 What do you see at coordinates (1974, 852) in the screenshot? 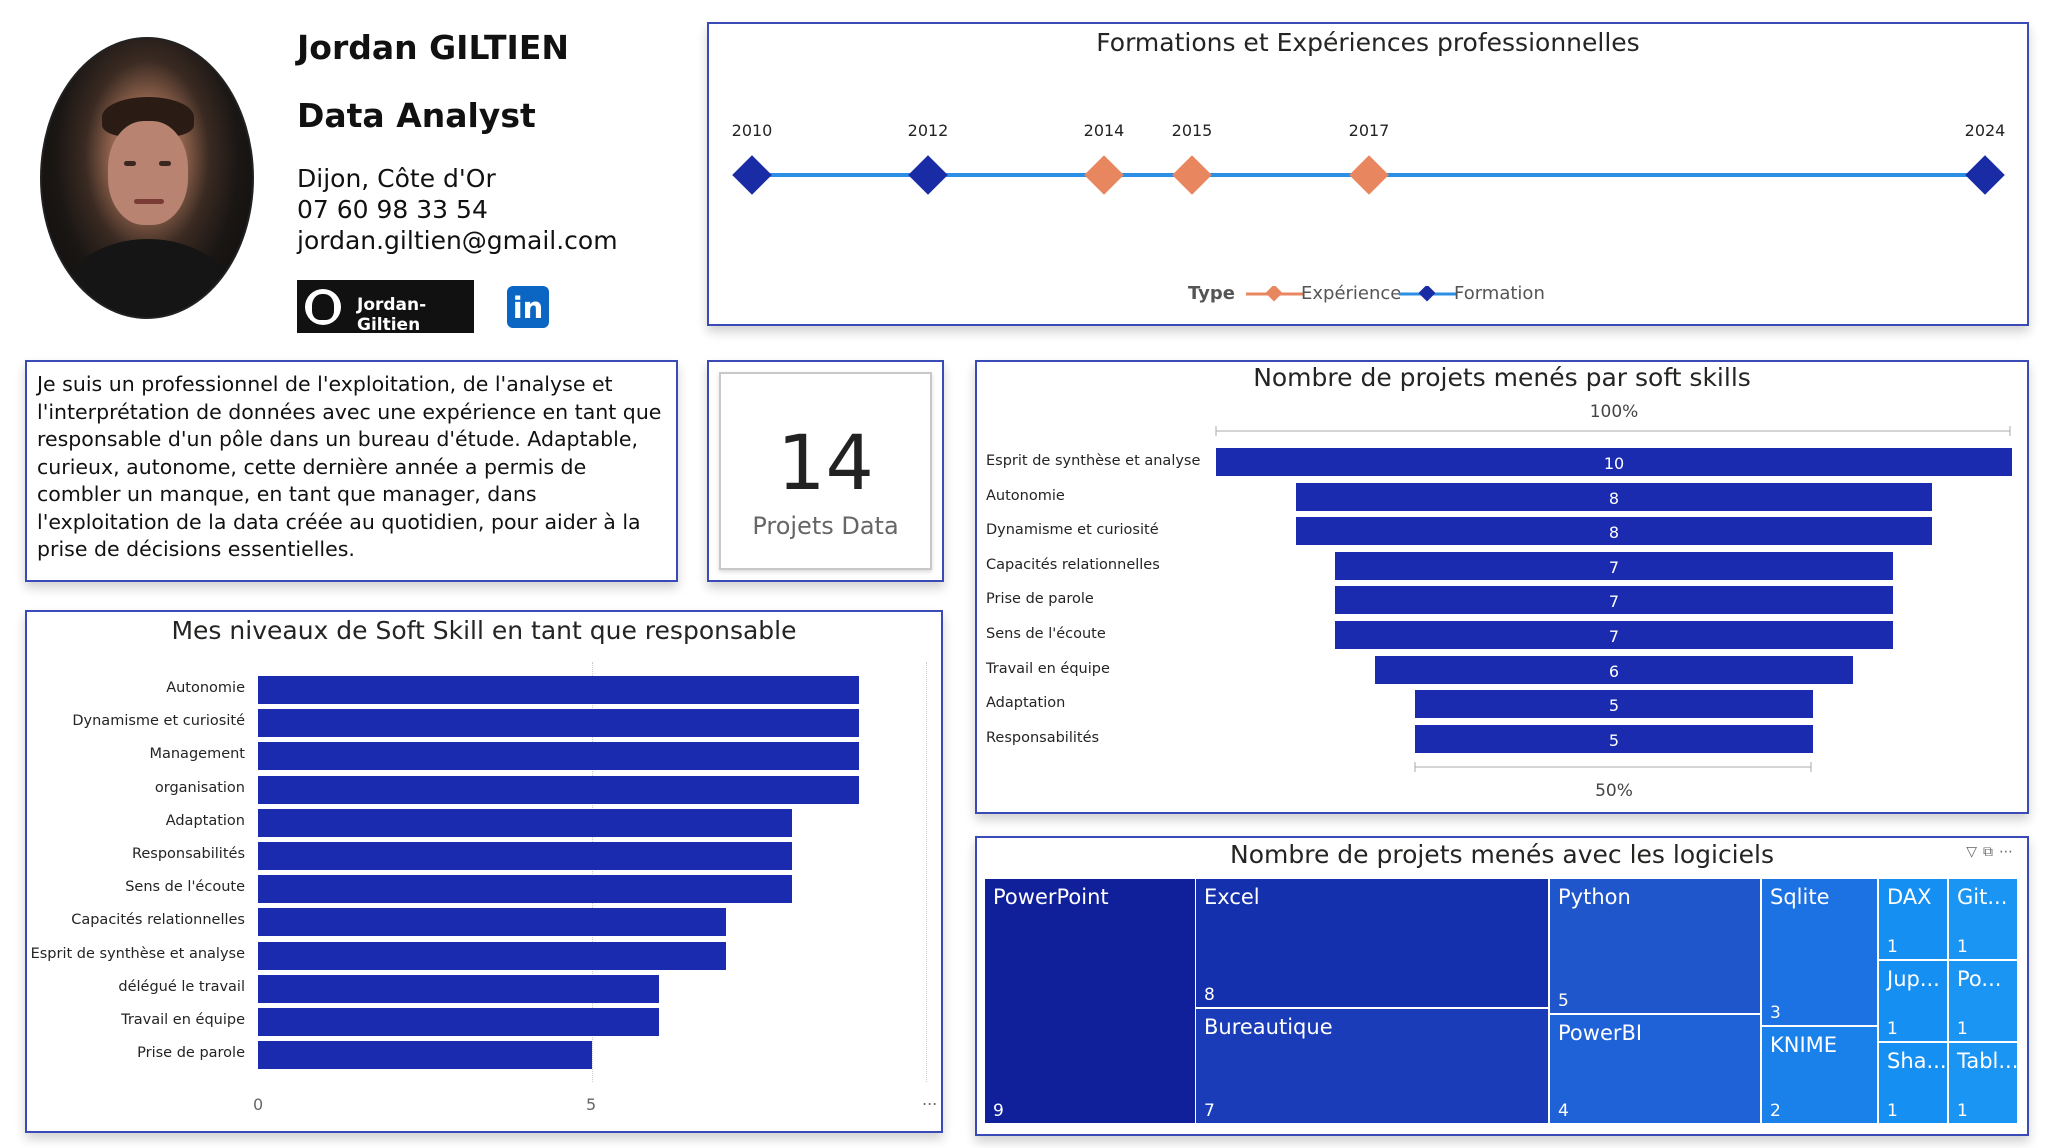
I see `filter-icon: ▽` at bounding box center [1974, 852].